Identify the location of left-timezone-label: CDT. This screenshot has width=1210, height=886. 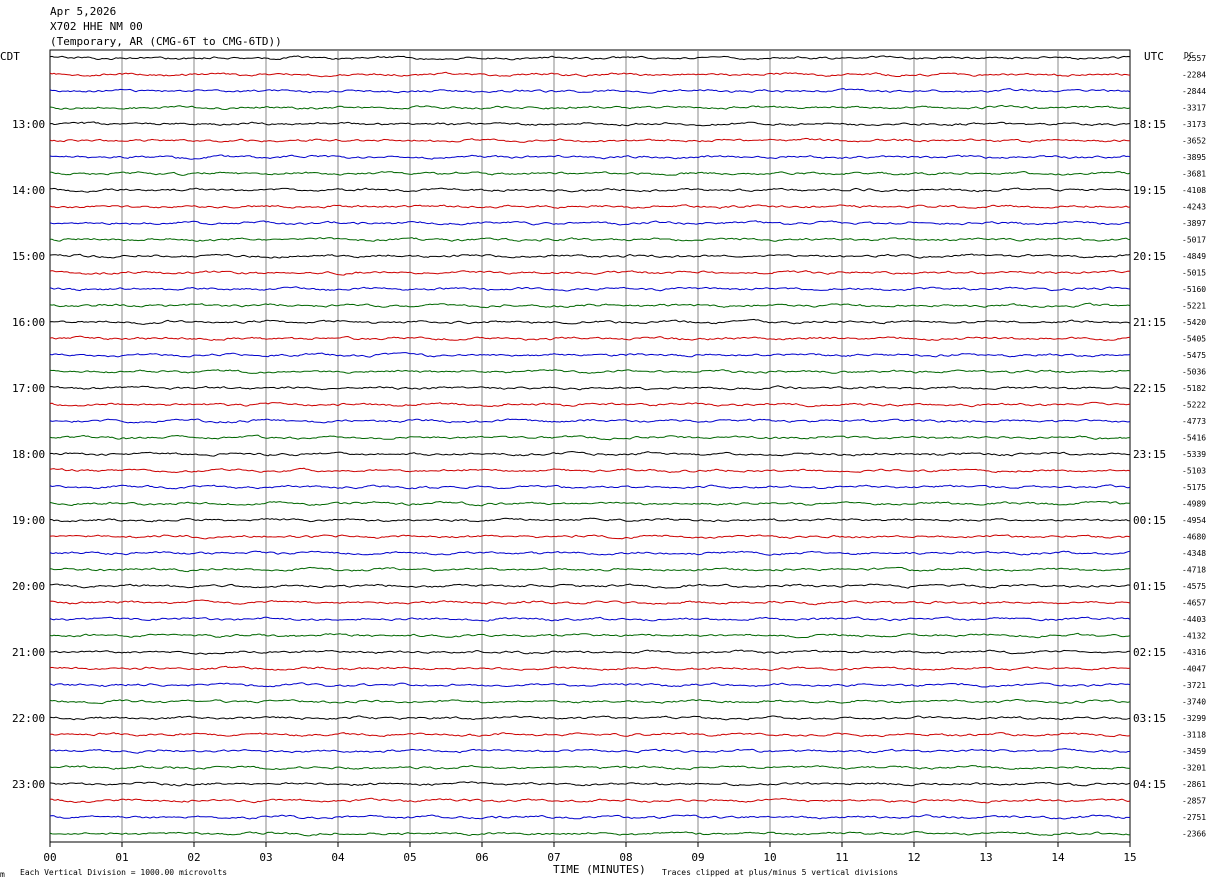
(10, 56).